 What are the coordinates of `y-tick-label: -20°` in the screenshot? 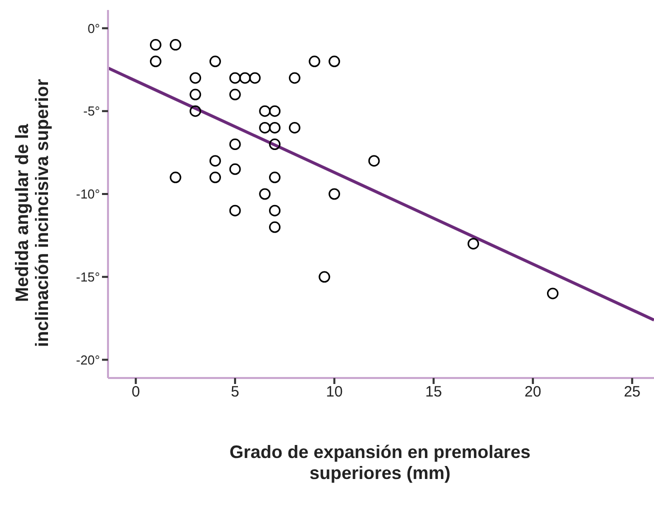 It's located at (88, 360).